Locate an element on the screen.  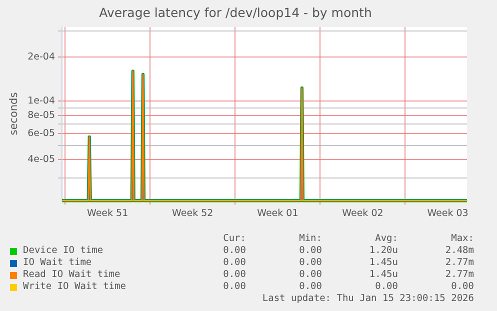
y-tick-label: 4e-05 is located at coordinates (42, 159).